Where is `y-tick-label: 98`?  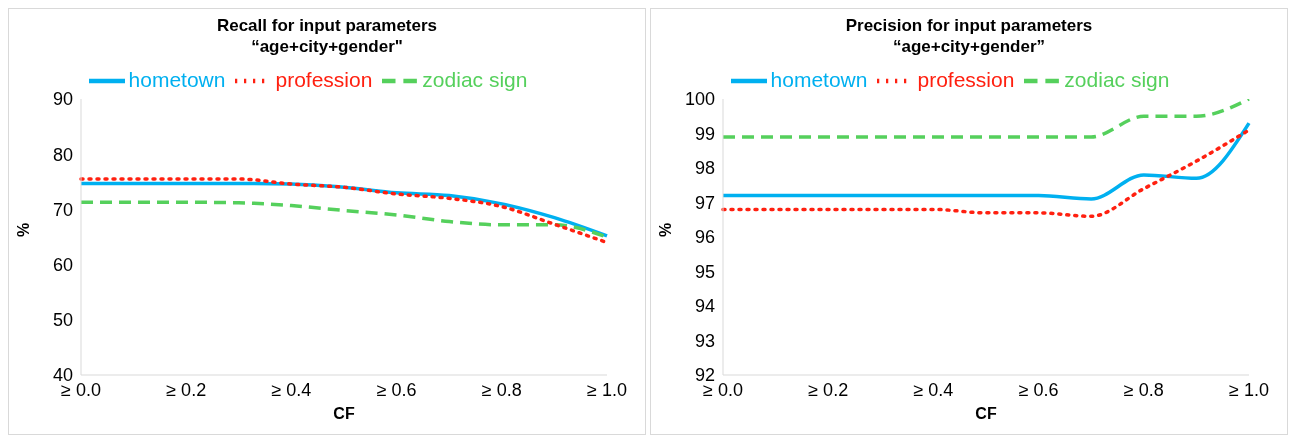
y-tick-label: 98 is located at coordinates (704, 168).